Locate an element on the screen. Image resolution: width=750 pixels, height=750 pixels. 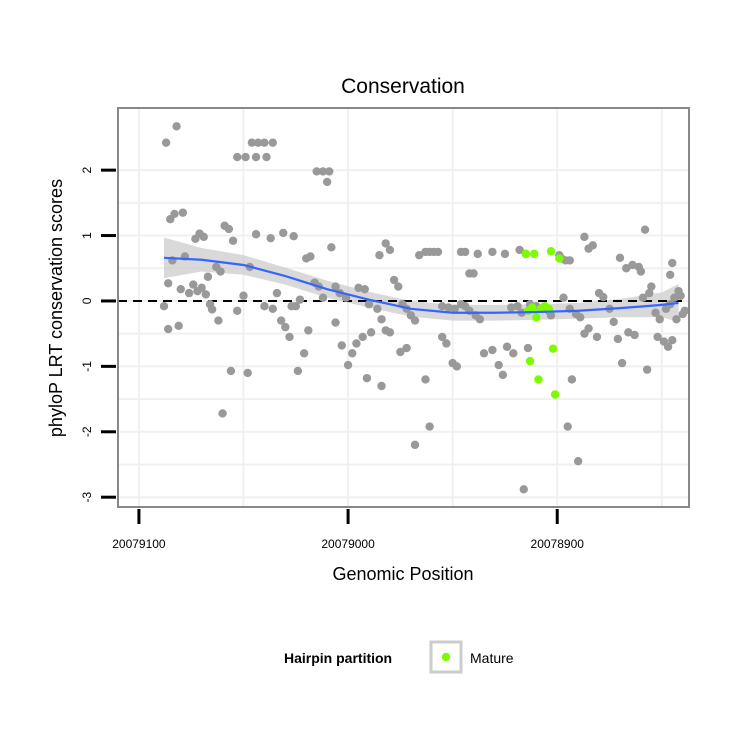
smooth-curve is located at coordinates (421, 285).